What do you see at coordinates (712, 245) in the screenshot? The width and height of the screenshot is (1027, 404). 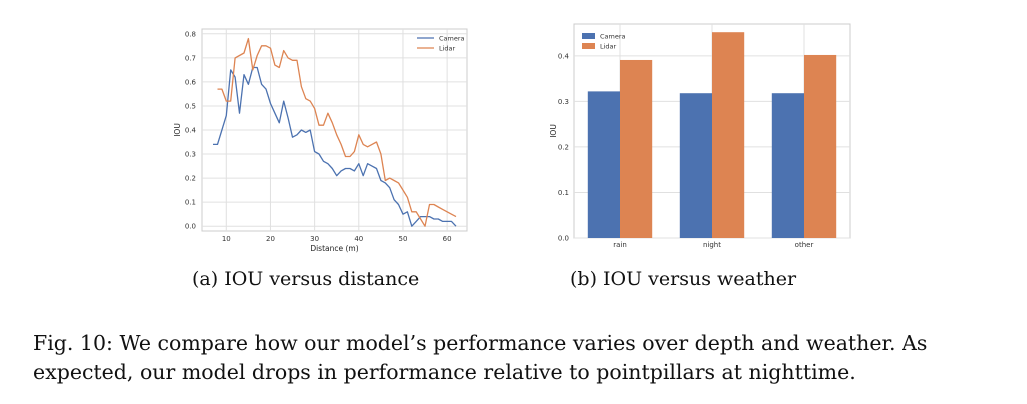 I see `x-tick-label: night` at bounding box center [712, 245].